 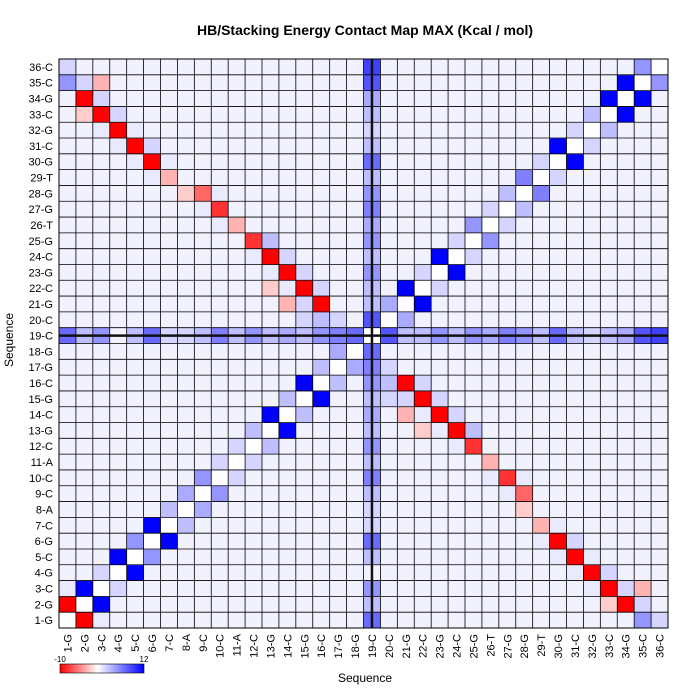 What do you see at coordinates (627, 646) in the screenshot?
I see `x-tick-label: 34-G` at bounding box center [627, 646].